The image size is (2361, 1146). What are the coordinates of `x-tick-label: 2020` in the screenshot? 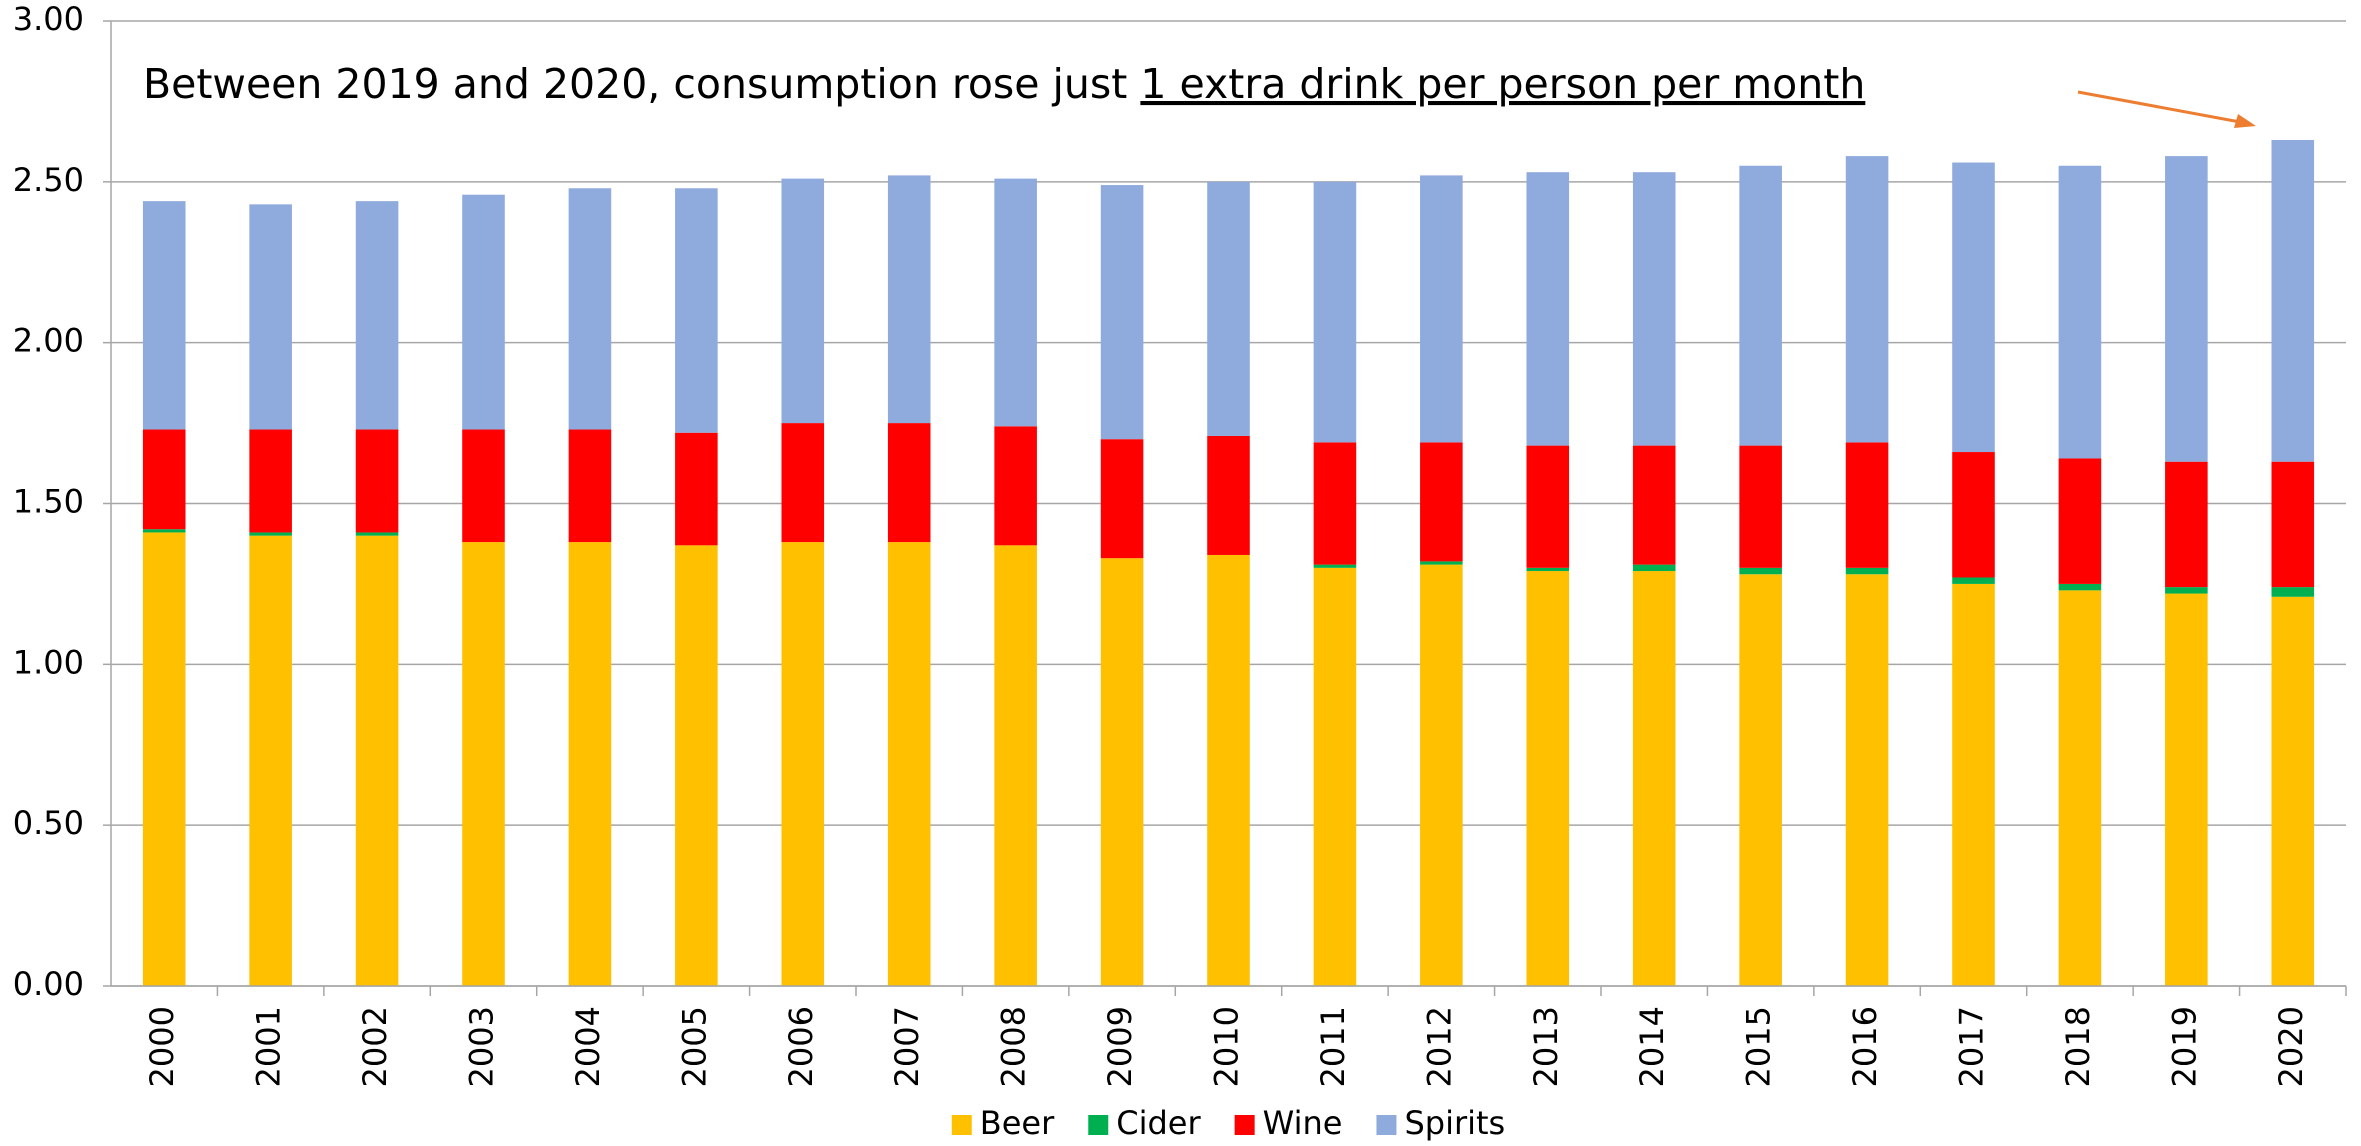 It's located at (2291, 1046).